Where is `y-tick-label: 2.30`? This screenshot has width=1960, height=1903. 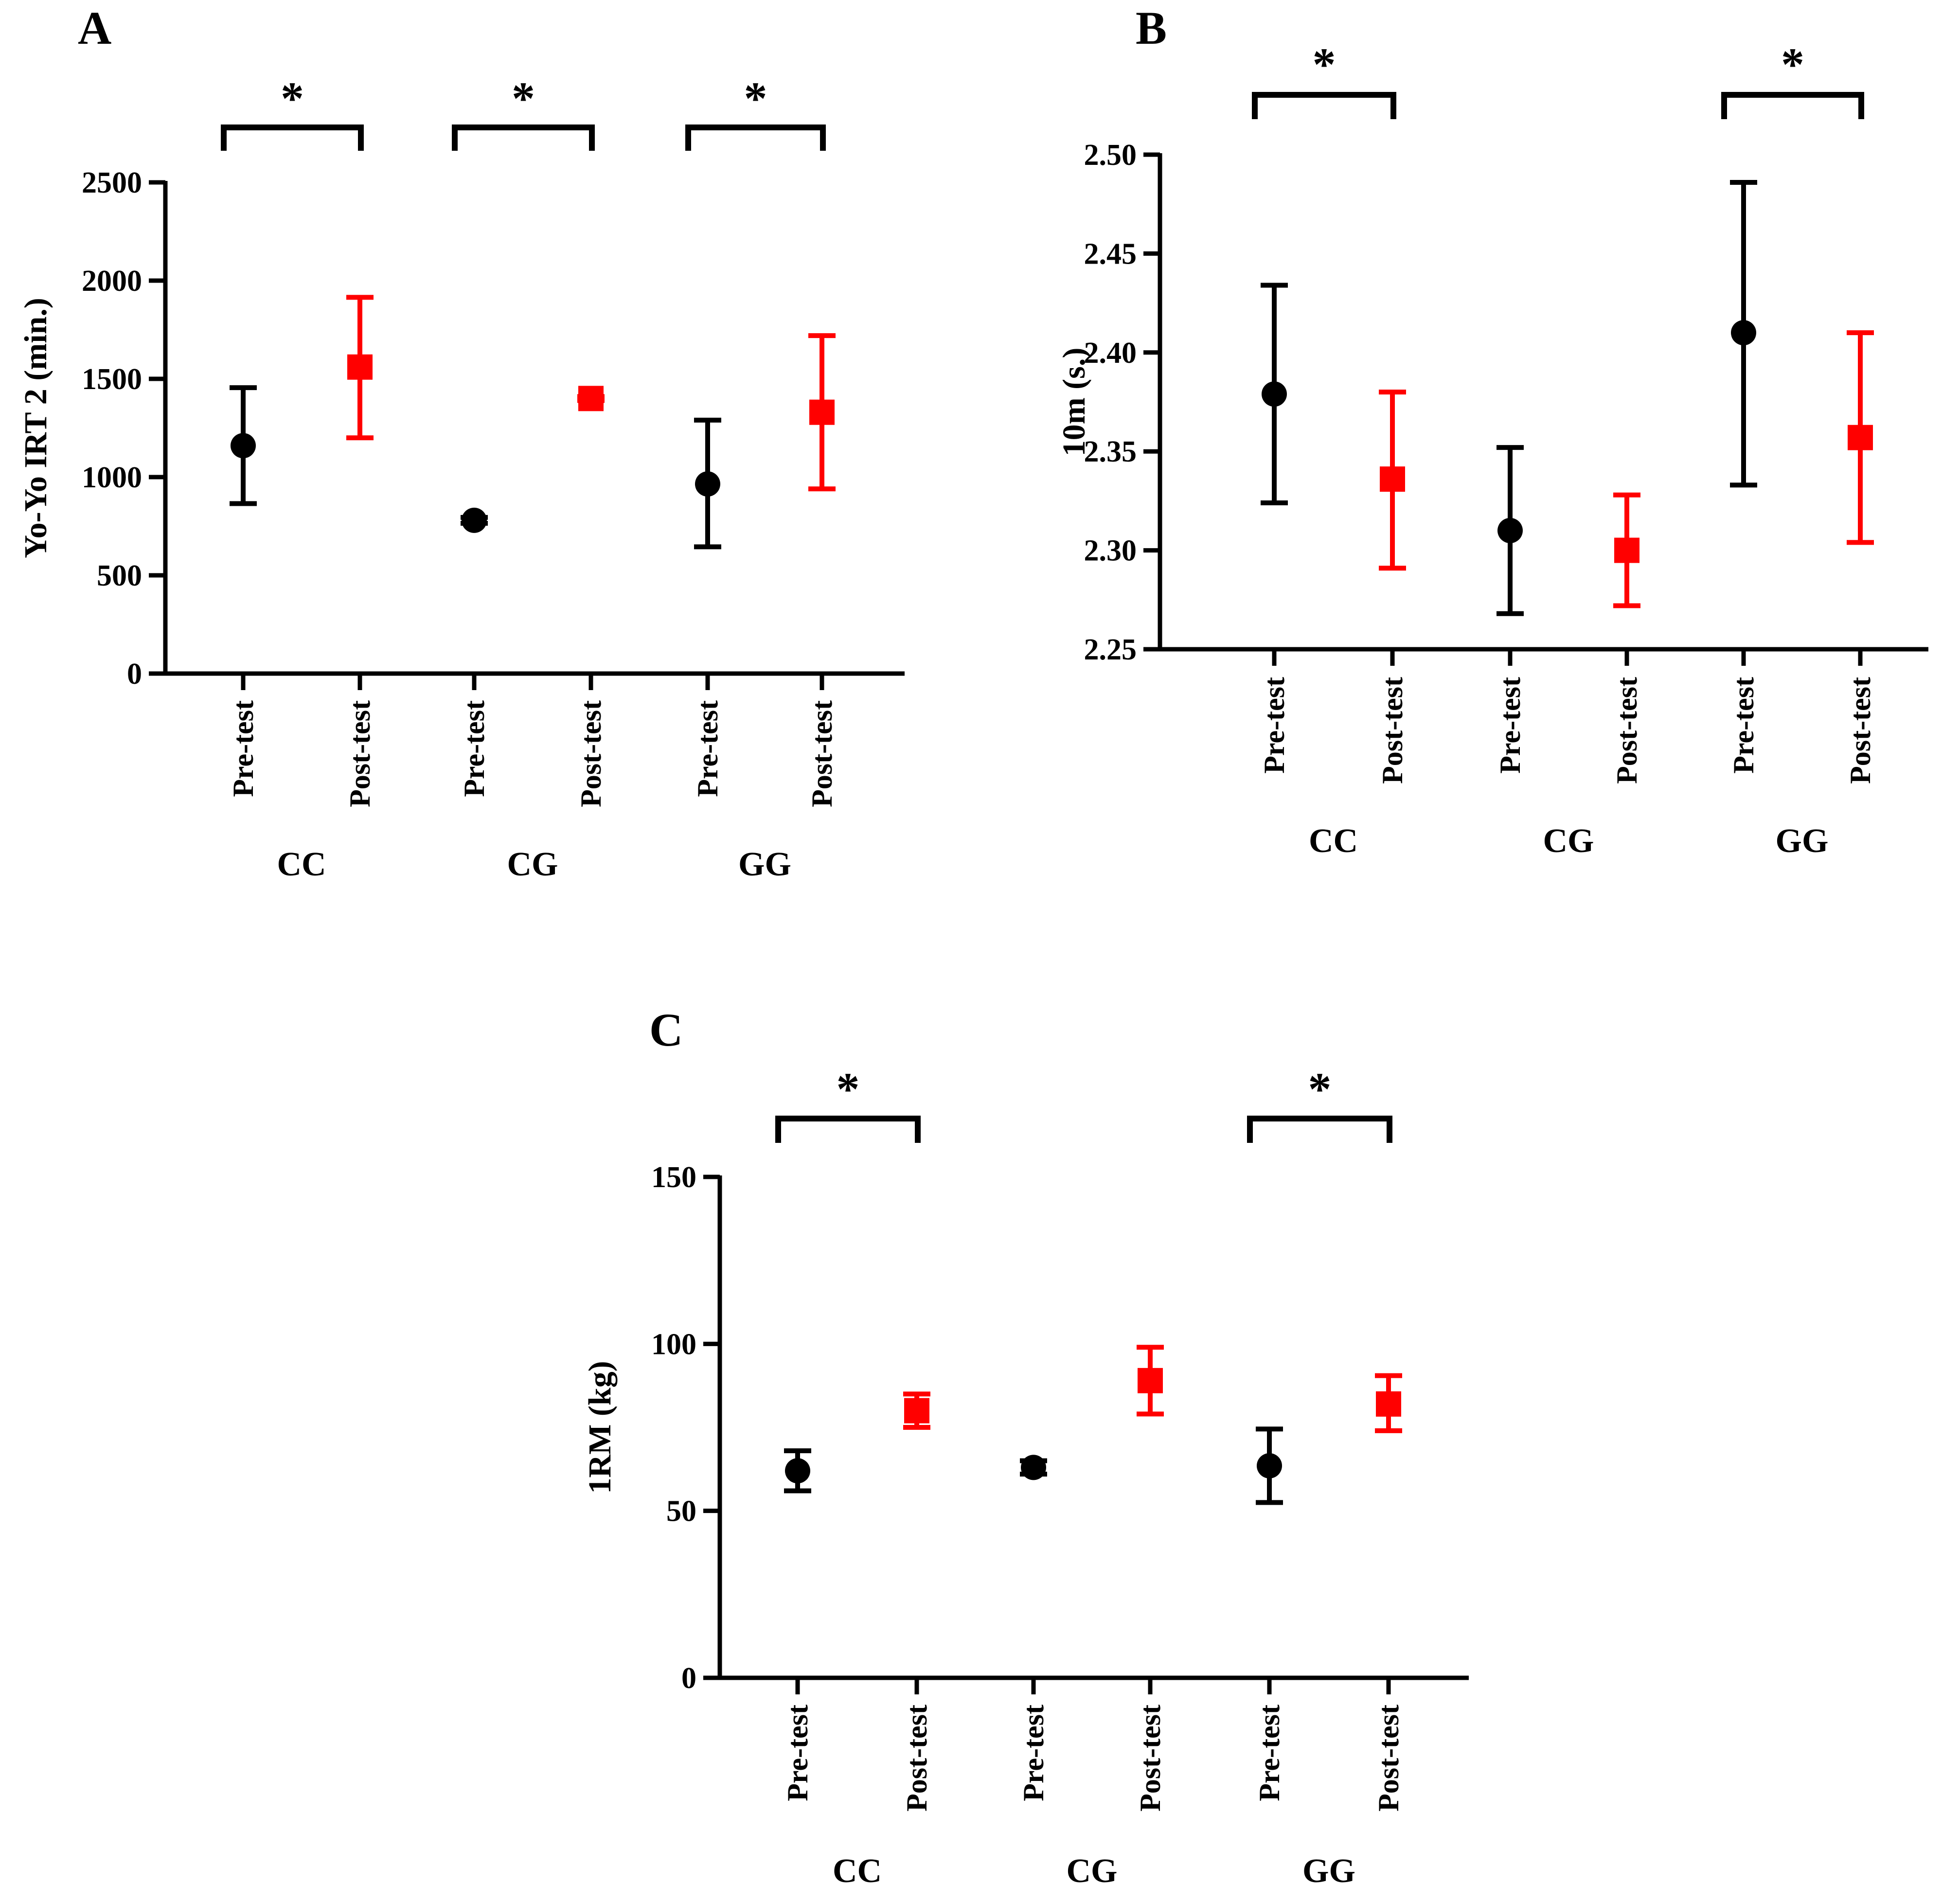 y-tick-label: 2.30 is located at coordinates (1111, 551).